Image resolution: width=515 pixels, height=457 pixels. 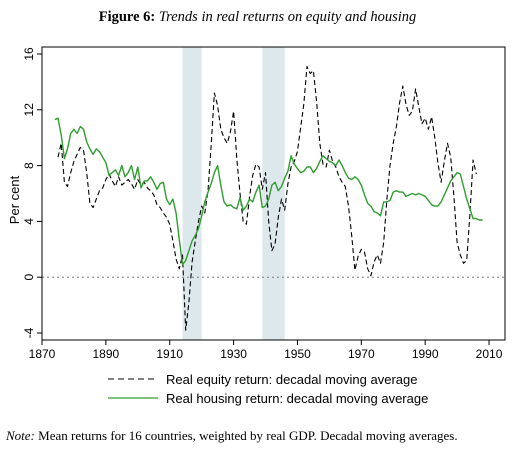 What do you see at coordinates (361, 354) in the screenshot?
I see `x-tick-label: 1970` at bounding box center [361, 354].